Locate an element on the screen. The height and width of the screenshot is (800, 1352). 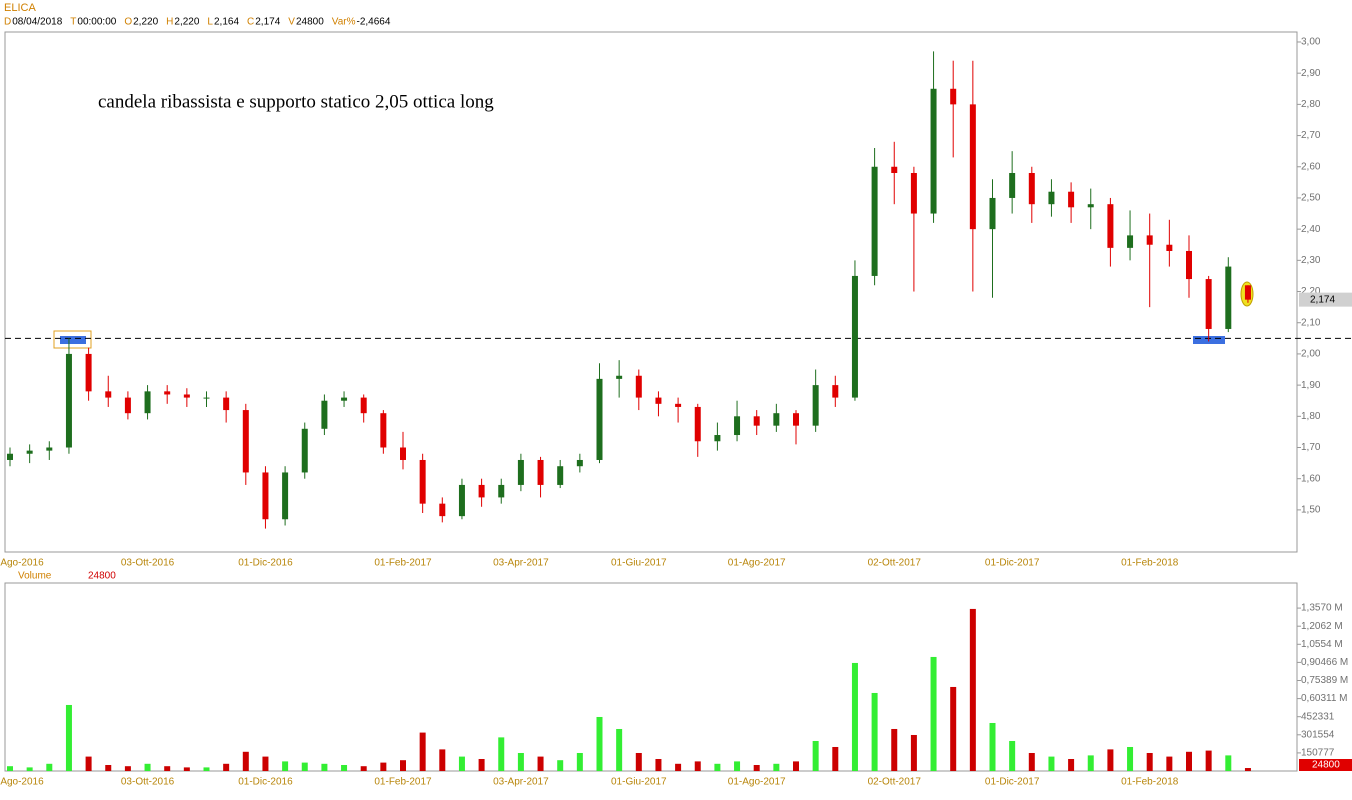
last-volume-box is located at coordinates (1325, 765).